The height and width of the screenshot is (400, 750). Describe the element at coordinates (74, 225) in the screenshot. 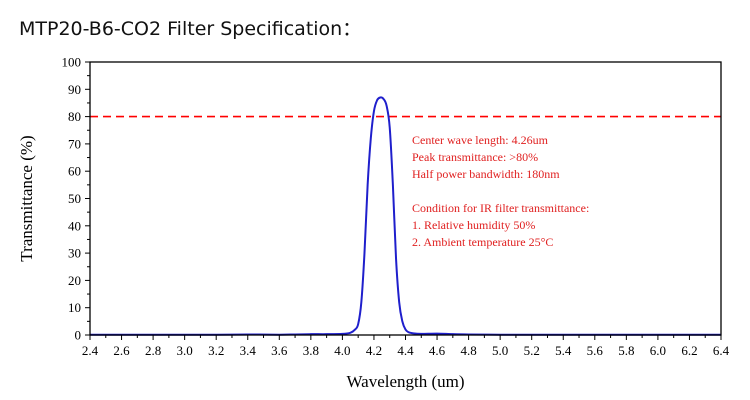

I see `y-tick-label: 40` at that location.